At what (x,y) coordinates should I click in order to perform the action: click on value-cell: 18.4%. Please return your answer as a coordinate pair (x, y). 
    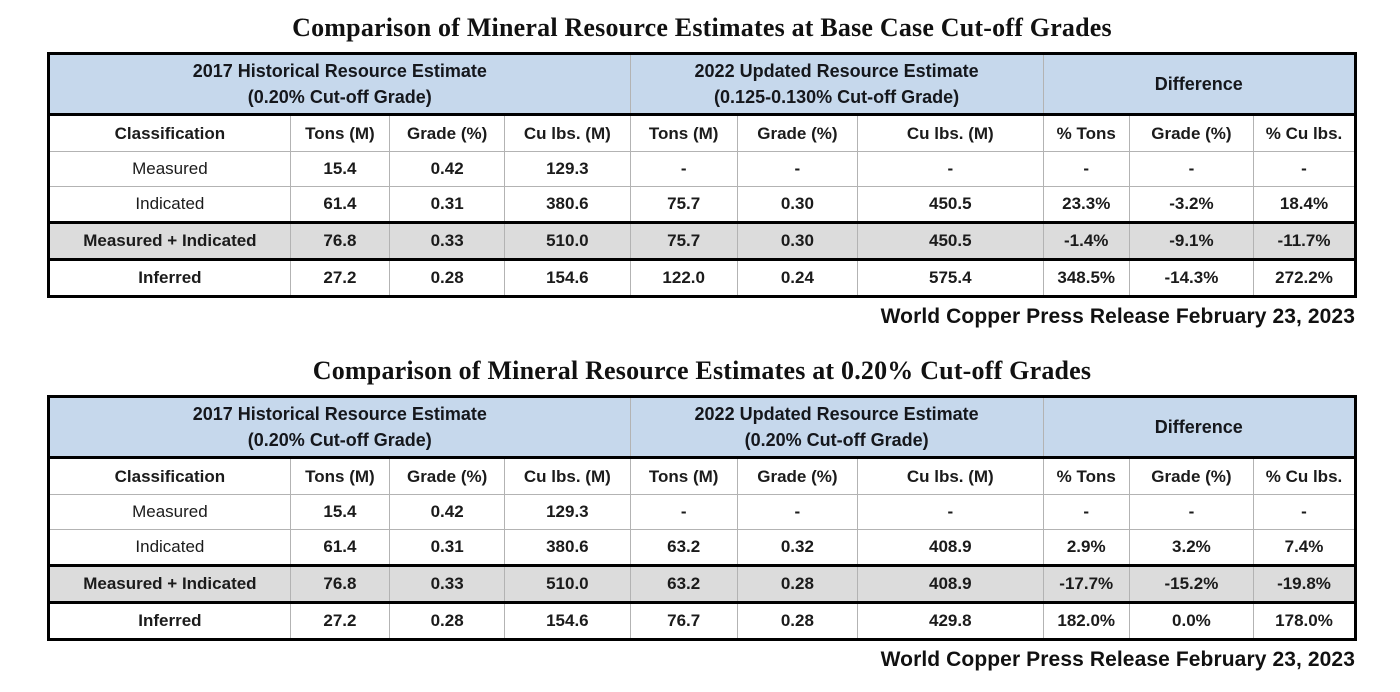
    Looking at the image, I should click on (1304, 204).